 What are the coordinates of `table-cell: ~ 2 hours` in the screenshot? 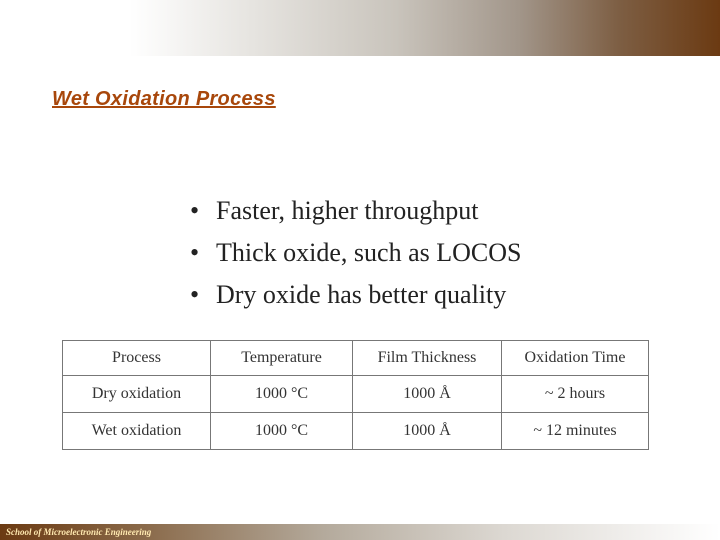 It's located at (575, 394).